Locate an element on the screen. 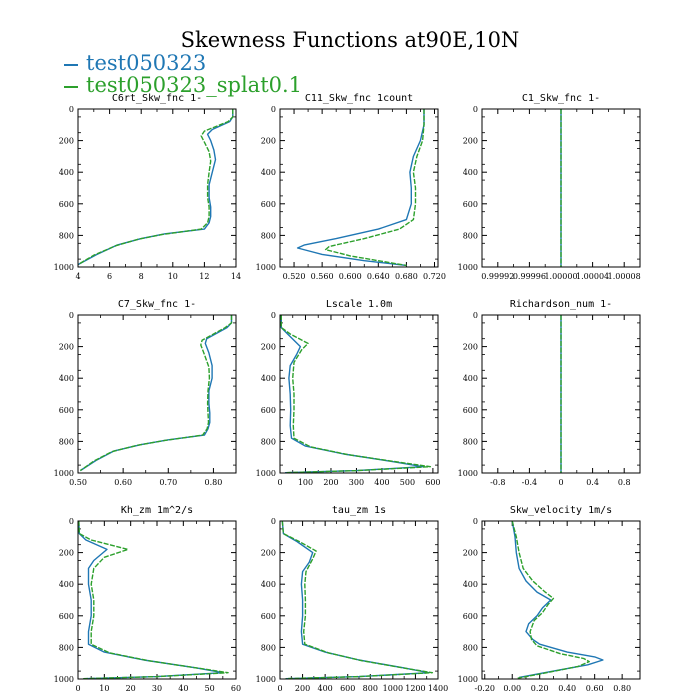 The height and width of the screenshot is (700, 700). x-tick-label: 200 is located at coordinates (330, 482).